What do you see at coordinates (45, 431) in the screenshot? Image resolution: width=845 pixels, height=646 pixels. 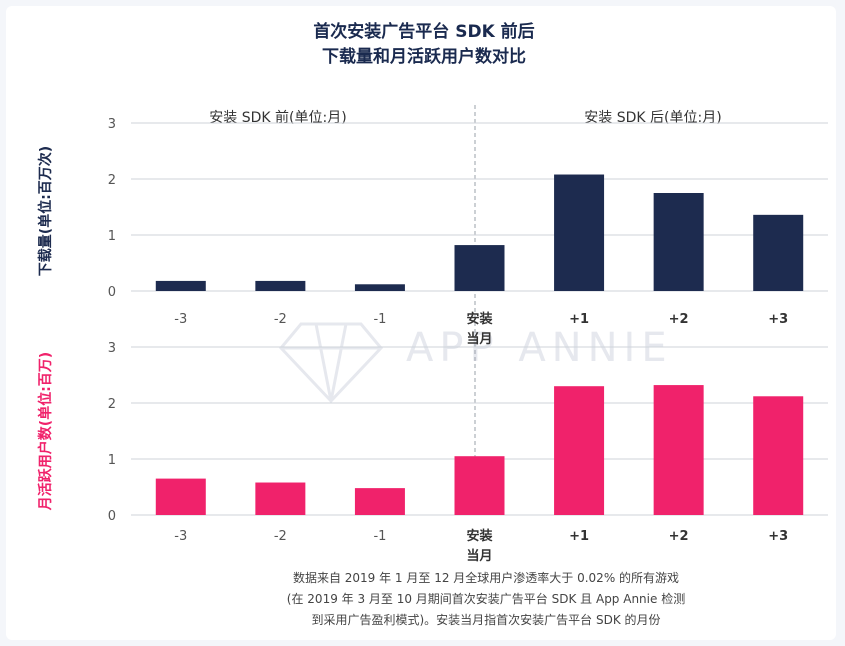 I see `mau-y-axis-label: 月活跃用户数(单位:百万)` at bounding box center [45, 431].